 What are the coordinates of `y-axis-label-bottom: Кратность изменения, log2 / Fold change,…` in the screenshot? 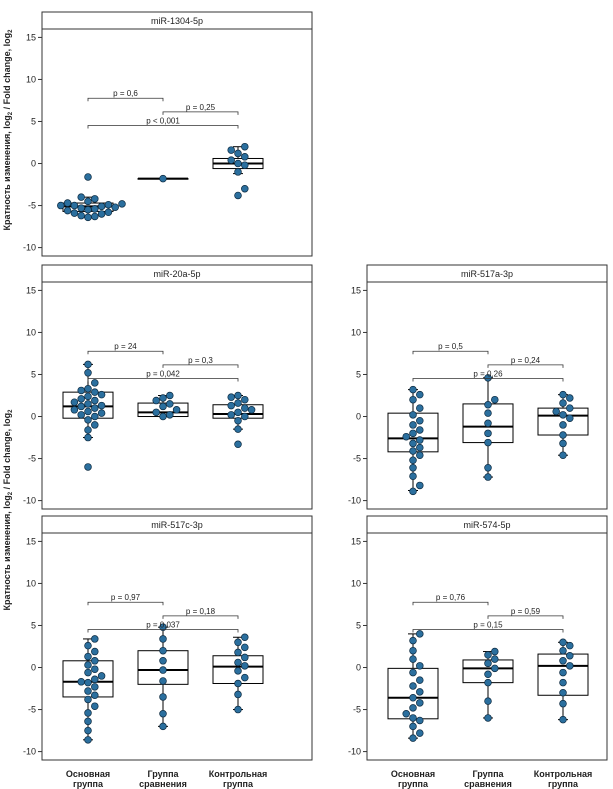 It's located at (8, 510).